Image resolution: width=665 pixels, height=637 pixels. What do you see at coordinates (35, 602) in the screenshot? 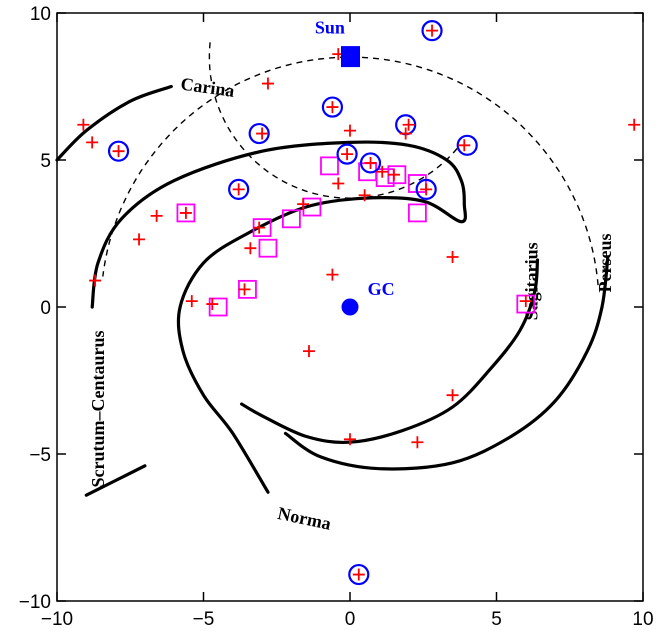
I see `y-tick-label: −10` at bounding box center [35, 602].